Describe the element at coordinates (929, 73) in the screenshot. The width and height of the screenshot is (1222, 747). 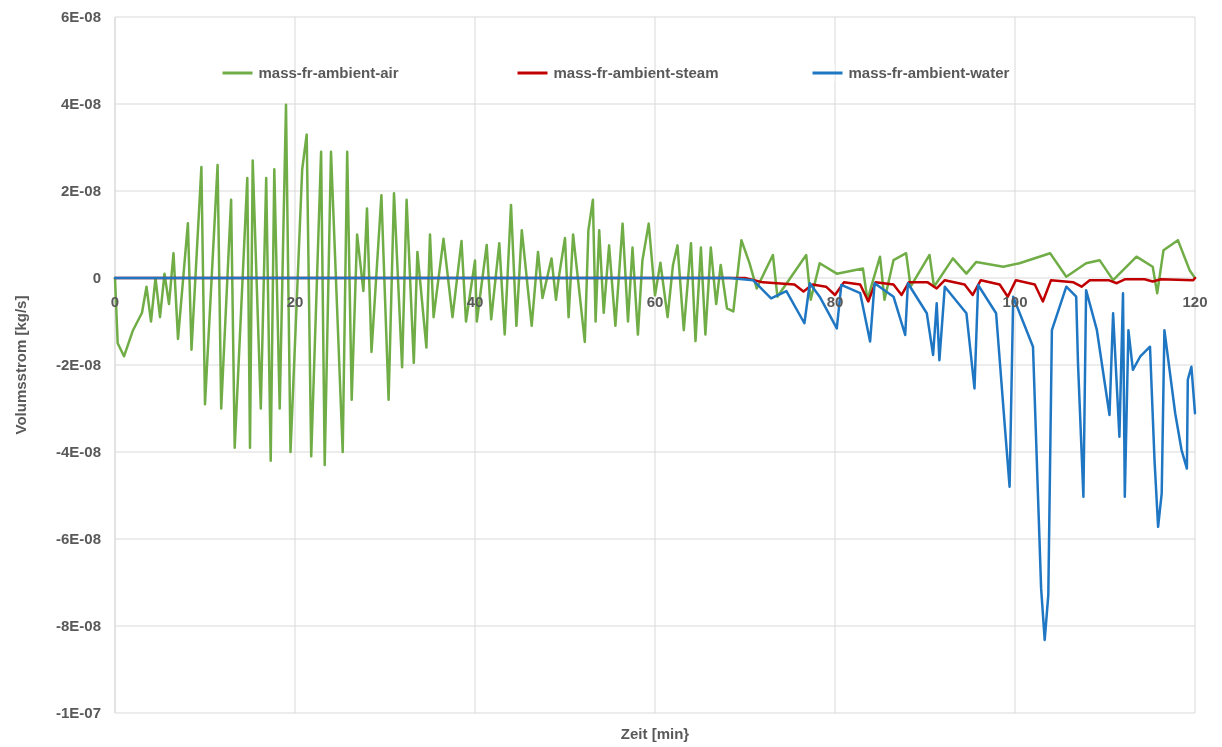
I see `legend-label: mass-fr-ambient-water` at that location.